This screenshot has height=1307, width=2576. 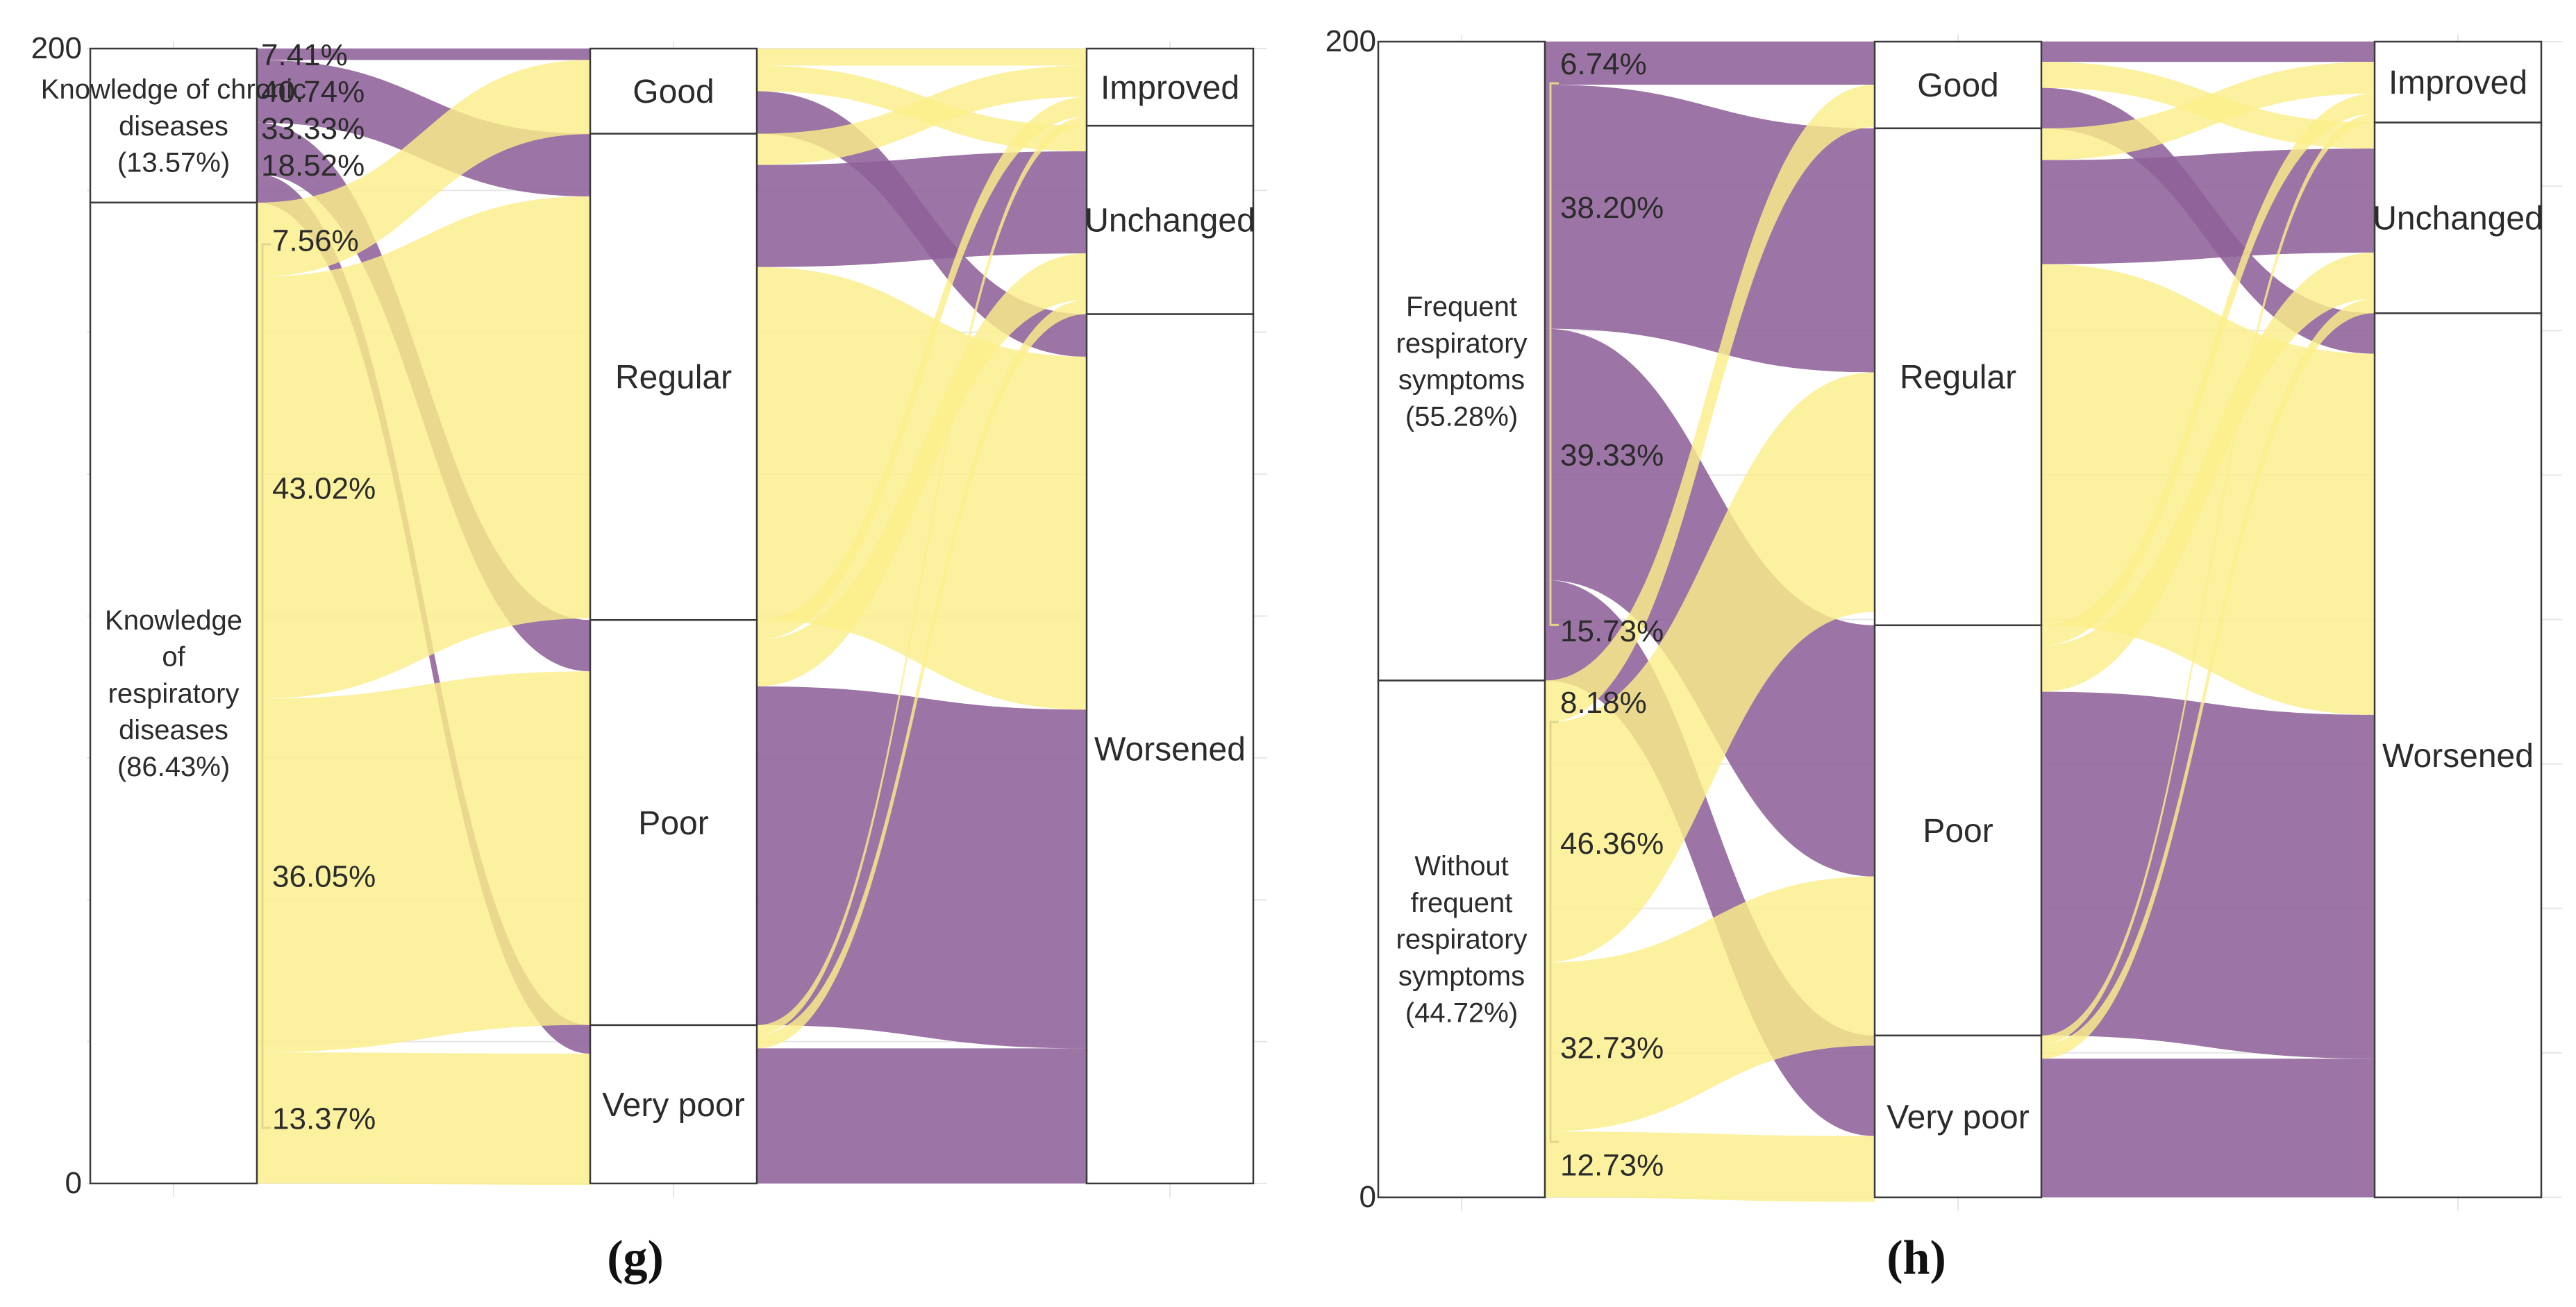 What do you see at coordinates (922, 209) in the screenshot?
I see `flow-g_regular-to-g_unchanged` at bounding box center [922, 209].